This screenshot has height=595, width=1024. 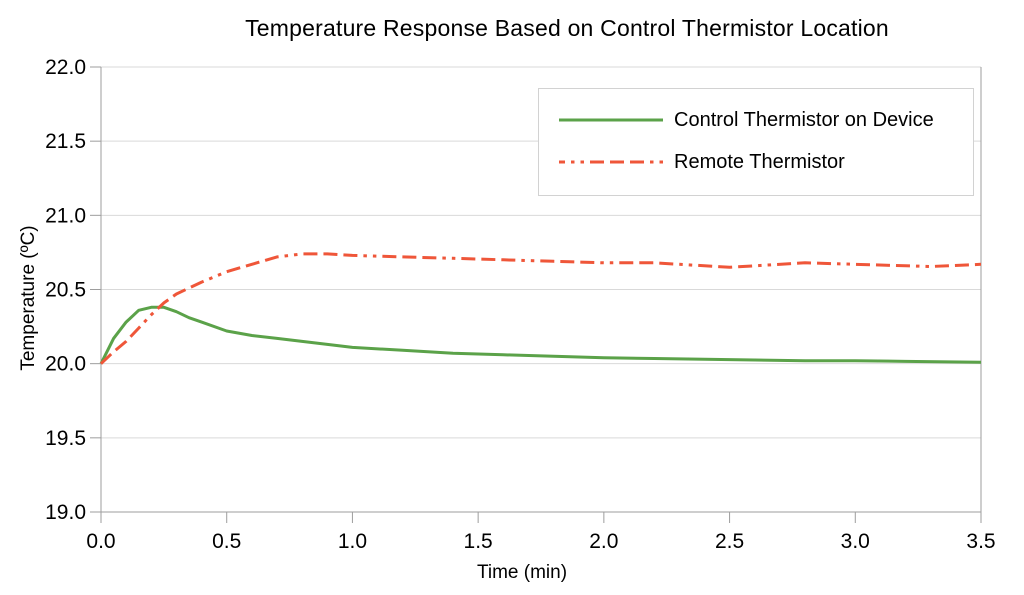 What do you see at coordinates (226, 541) in the screenshot?
I see `x-tick-label: 0.5` at bounding box center [226, 541].